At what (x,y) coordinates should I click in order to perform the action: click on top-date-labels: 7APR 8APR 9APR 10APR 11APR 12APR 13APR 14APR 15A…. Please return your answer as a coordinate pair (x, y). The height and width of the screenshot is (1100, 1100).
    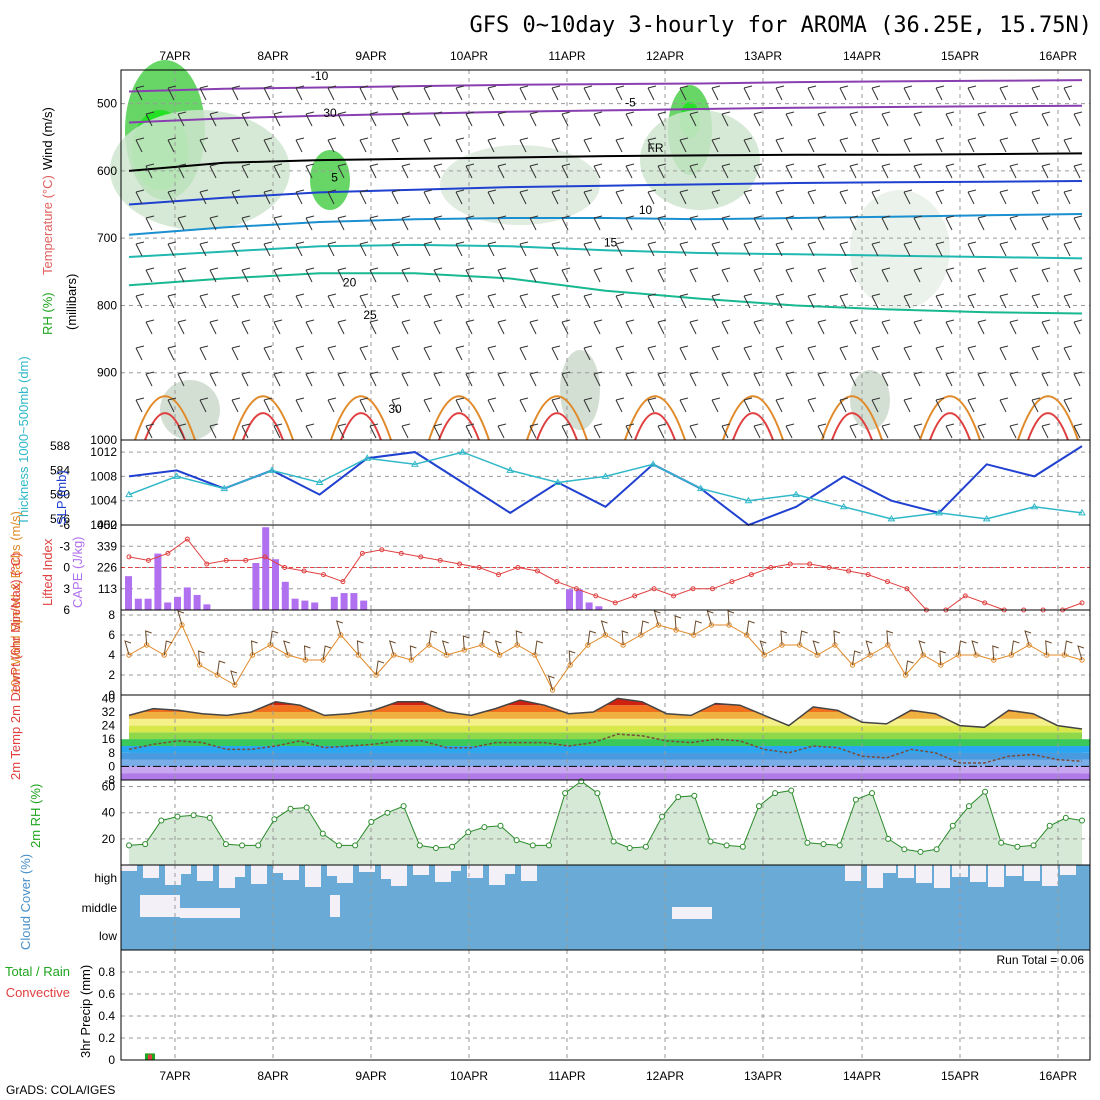
    Looking at the image, I should click on (618, 56).